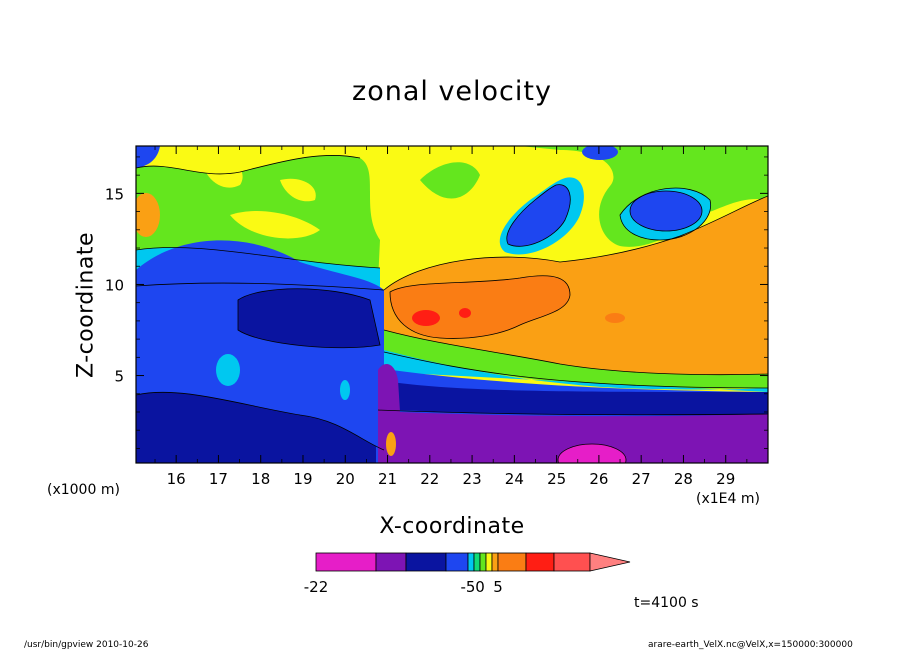 The width and height of the screenshot is (904, 654). I want to click on colorbar-label: 0, so click(480, 587).